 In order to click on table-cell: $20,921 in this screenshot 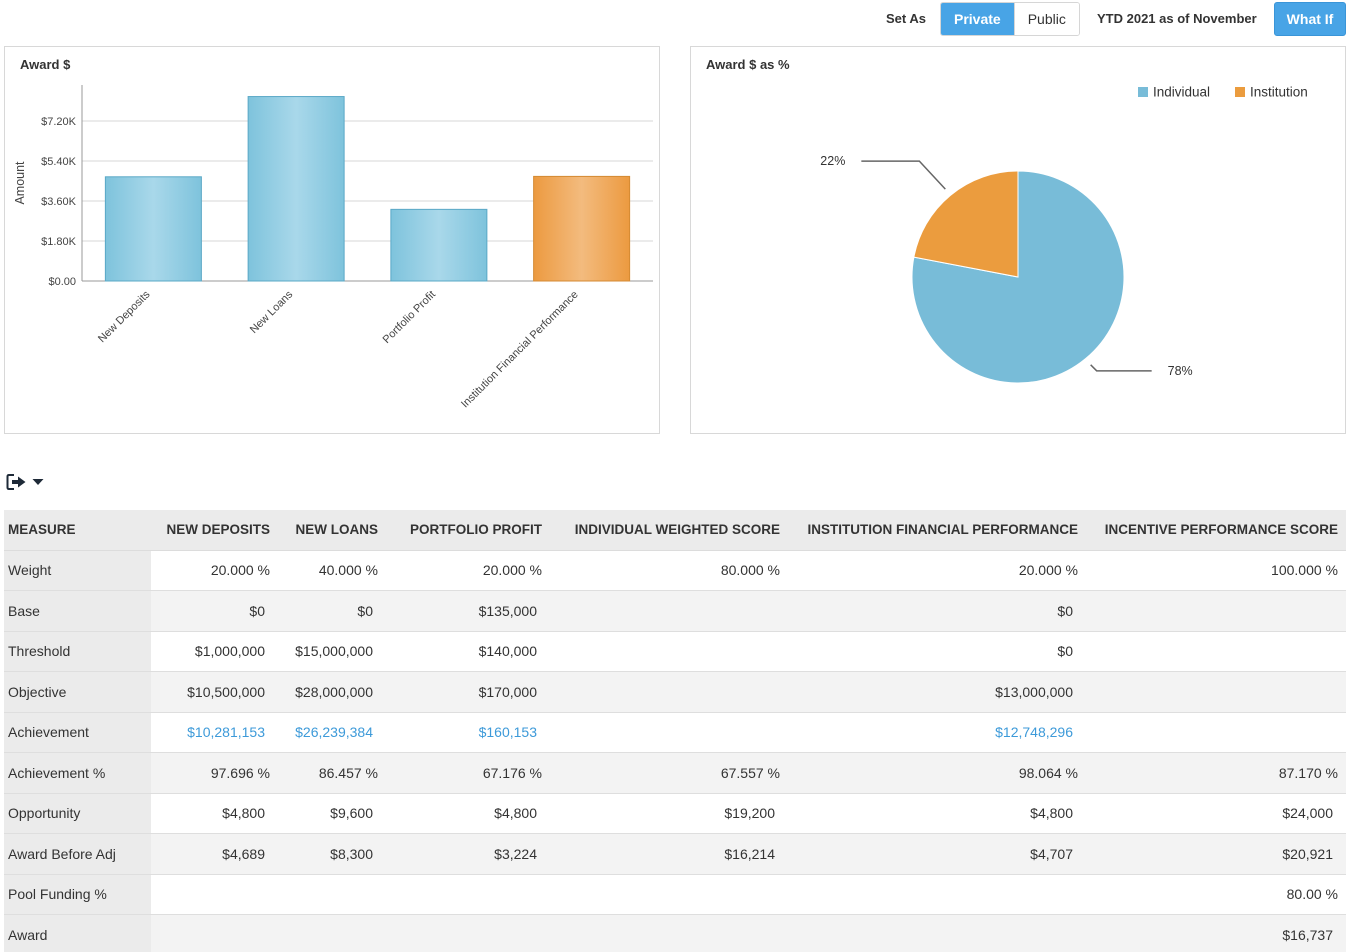, I will do `click(1216, 853)`.